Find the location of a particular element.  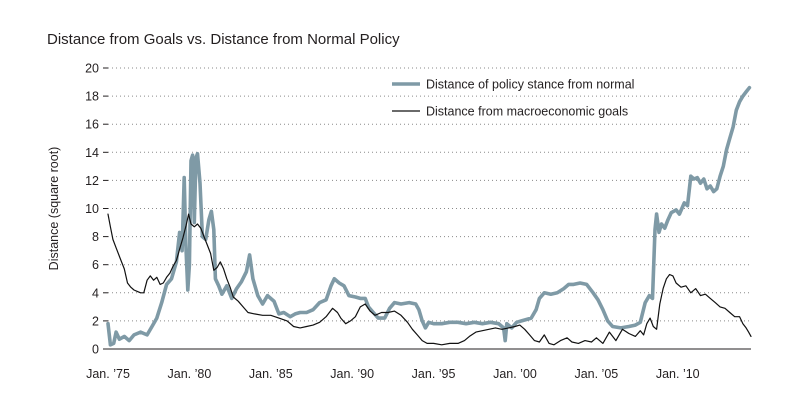

y-tick-label: 0 is located at coordinates (95, 350).